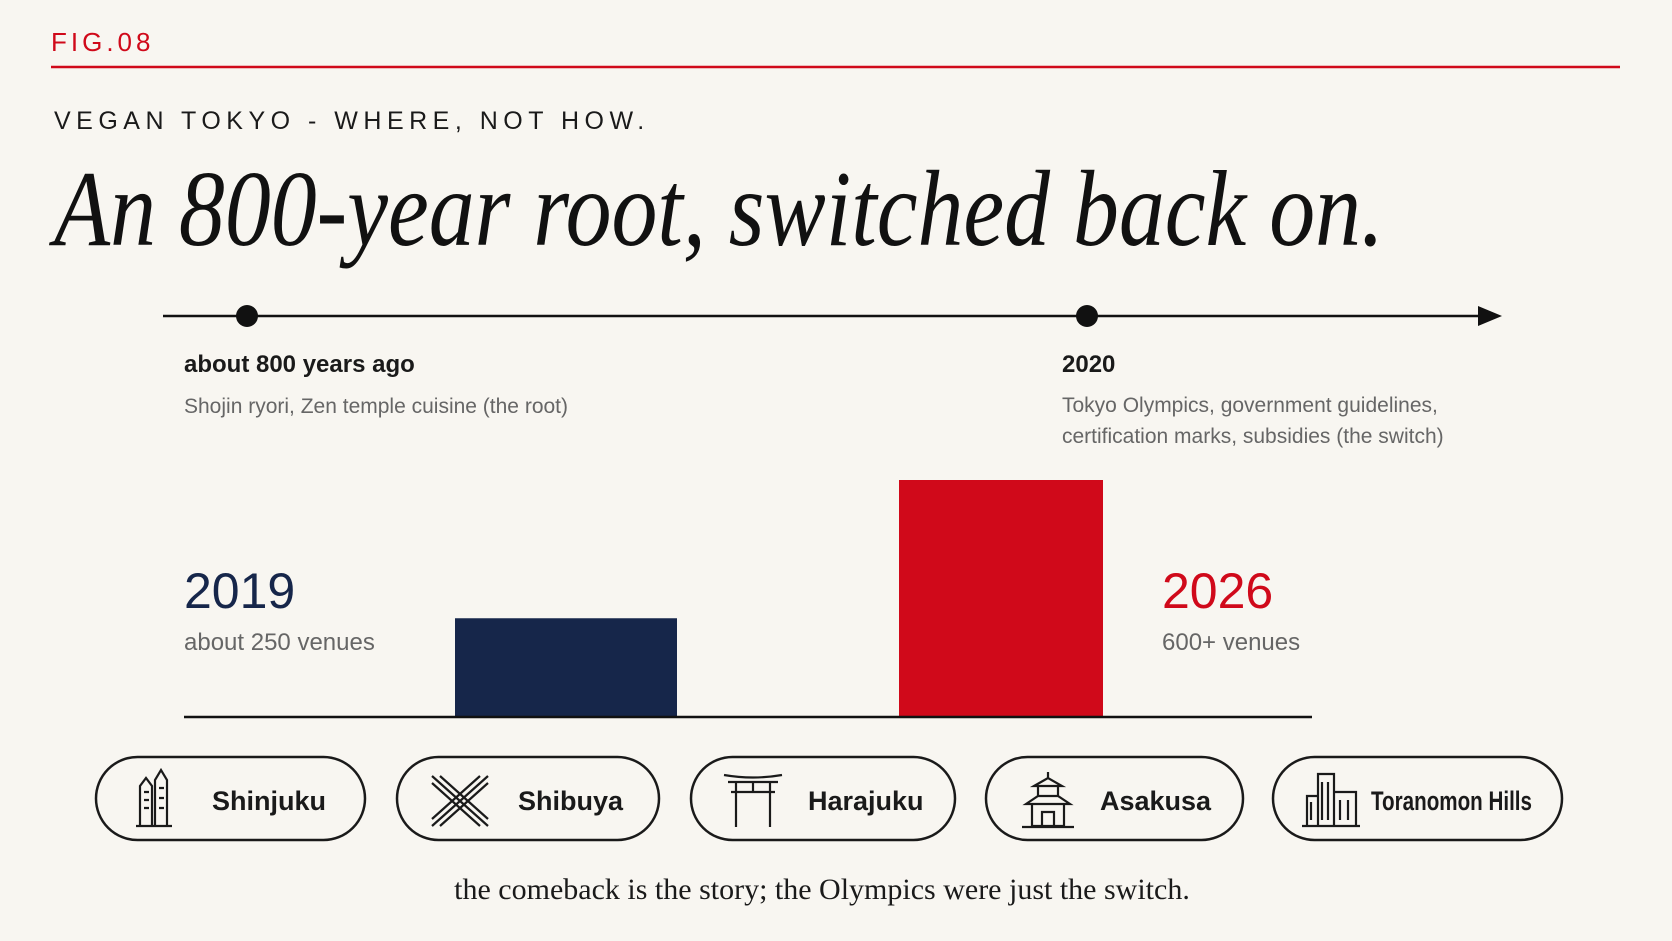 The width and height of the screenshot is (1672, 941). I want to click on timeline-label: 2020, so click(1088, 364).